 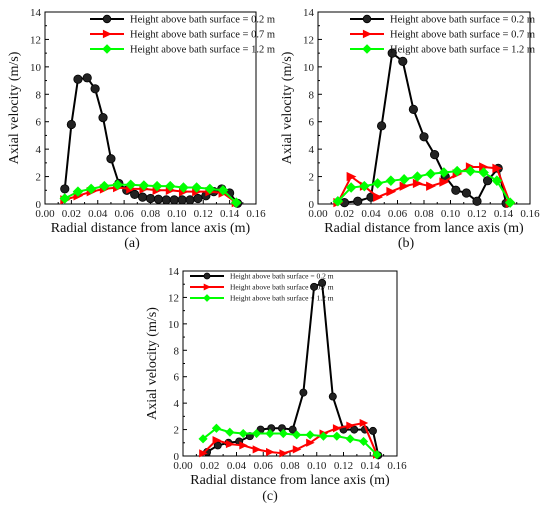 What do you see at coordinates (476, 214) in the screenshot?
I see `x-tick-label: 0.12` at bounding box center [476, 214].